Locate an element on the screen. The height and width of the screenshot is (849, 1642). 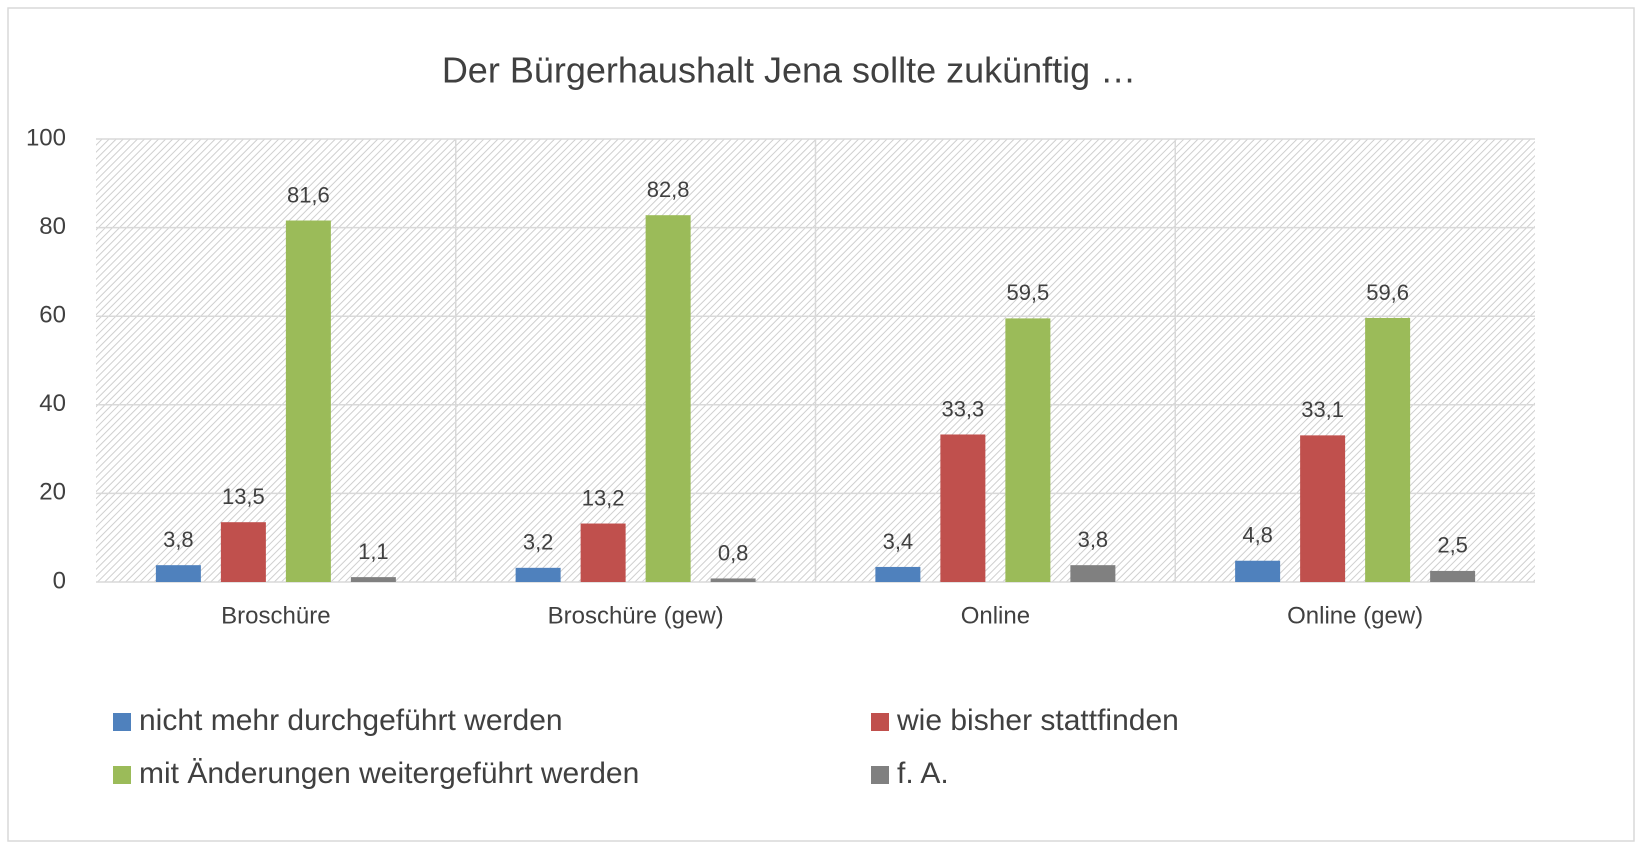
x-tick-label: Online is located at coordinates (995, 615).